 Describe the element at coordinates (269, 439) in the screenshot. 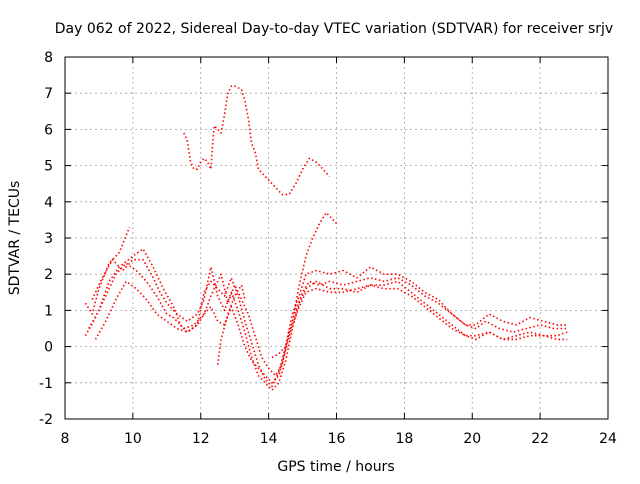

I see `x-tick-label: 14` at that location.